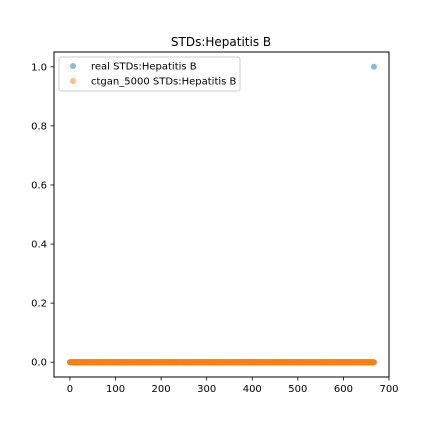 This screenshot has height=432, width=432. Describe the element at coordinates (297, 389) in the screenshot. I see `x-tick-label: 500` at that location.